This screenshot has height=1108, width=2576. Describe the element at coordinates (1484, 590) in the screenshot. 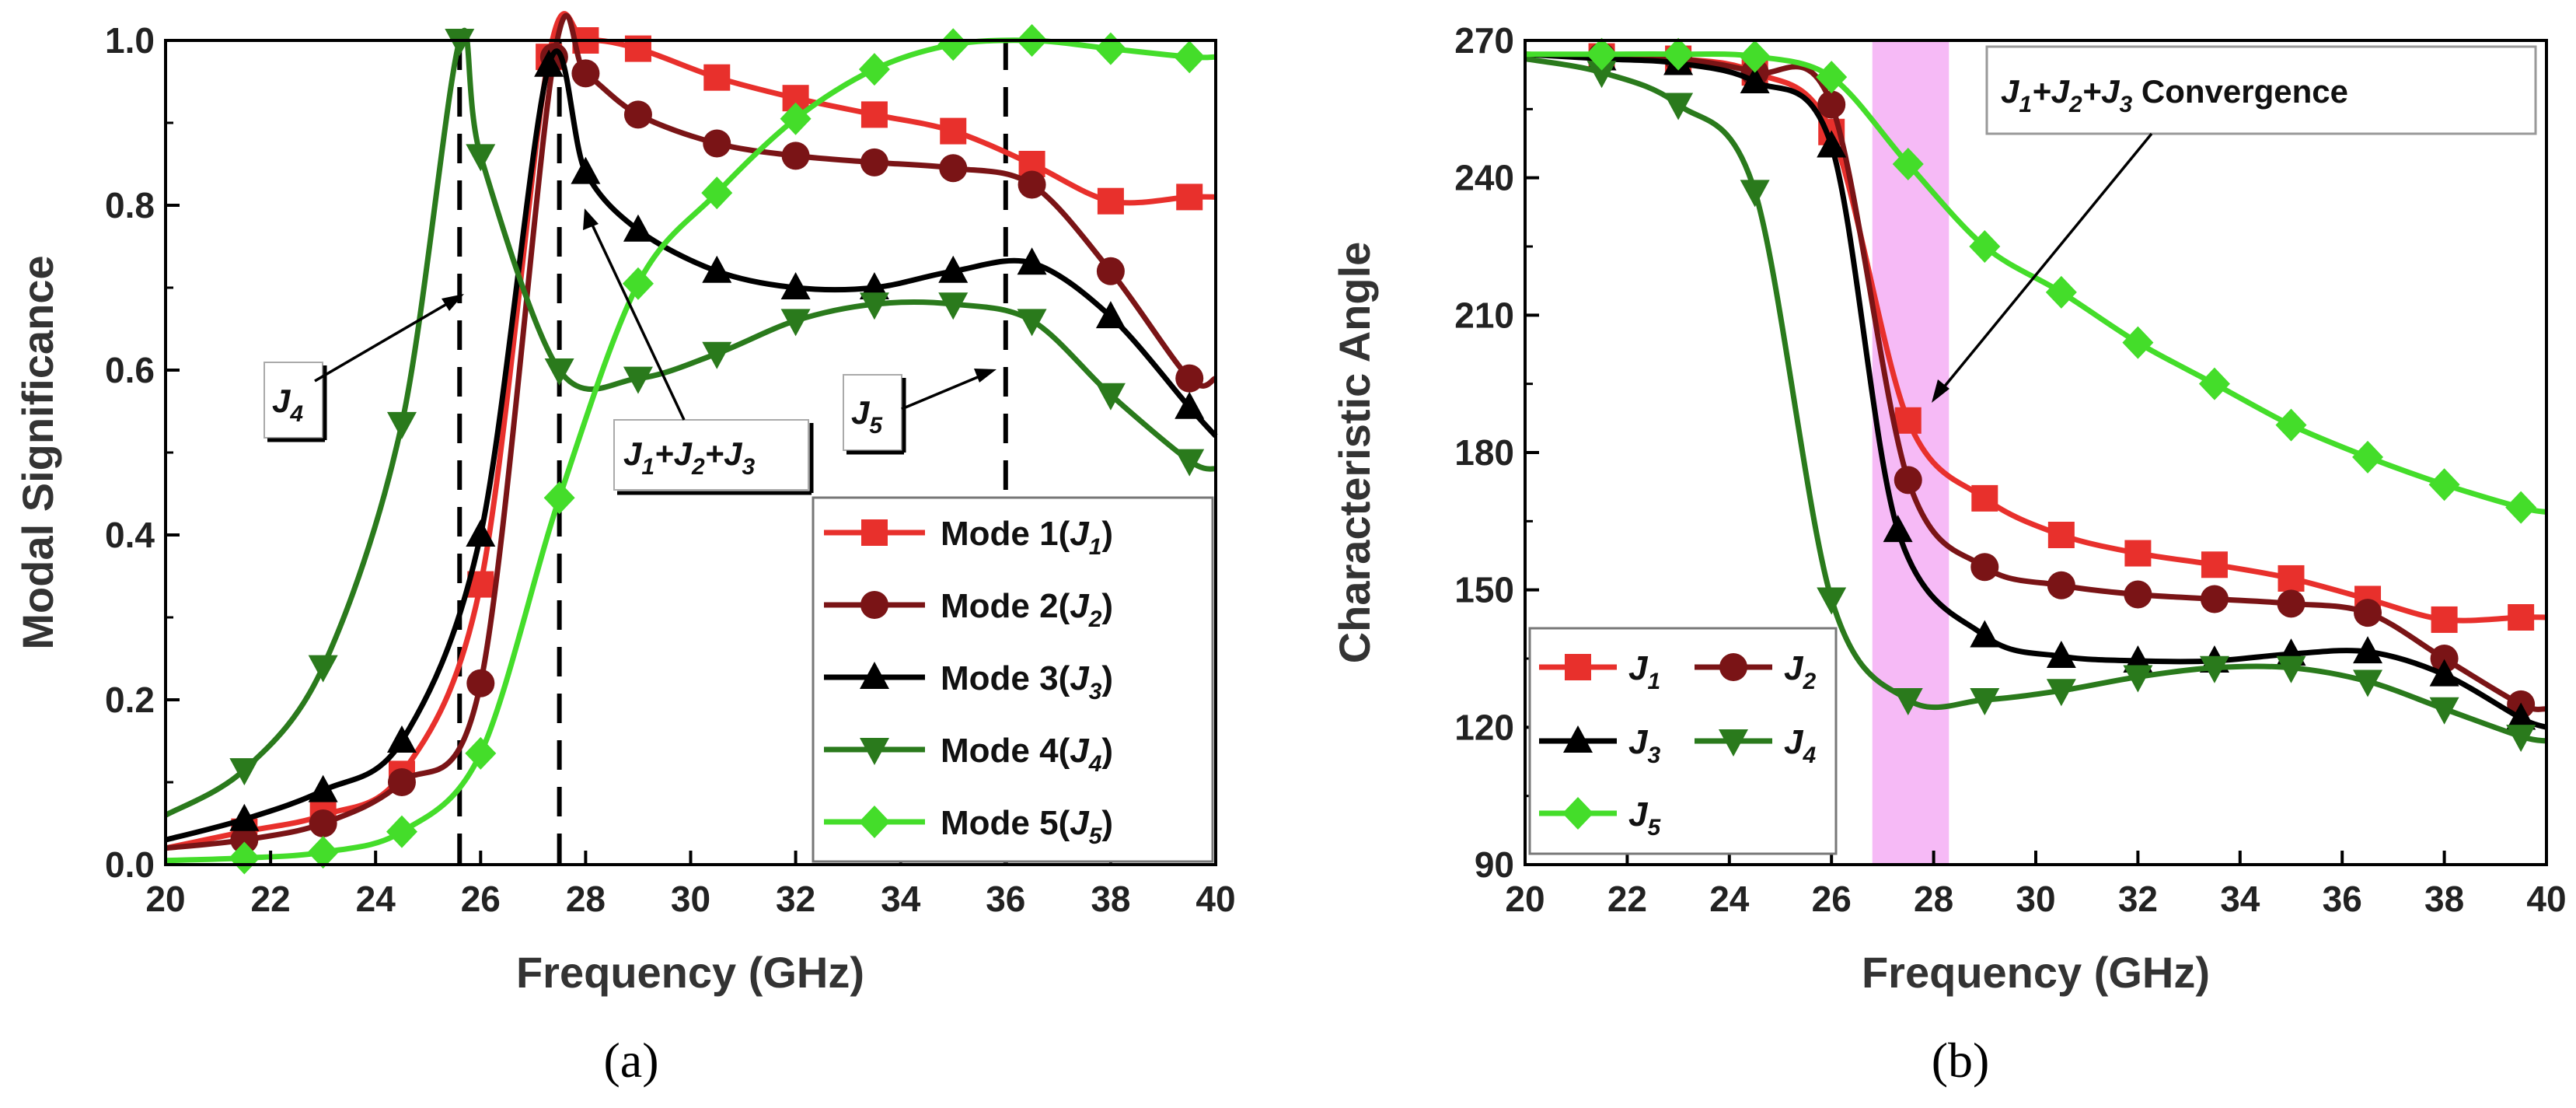

I see `panel-b-ytick-label: 150` at that location.